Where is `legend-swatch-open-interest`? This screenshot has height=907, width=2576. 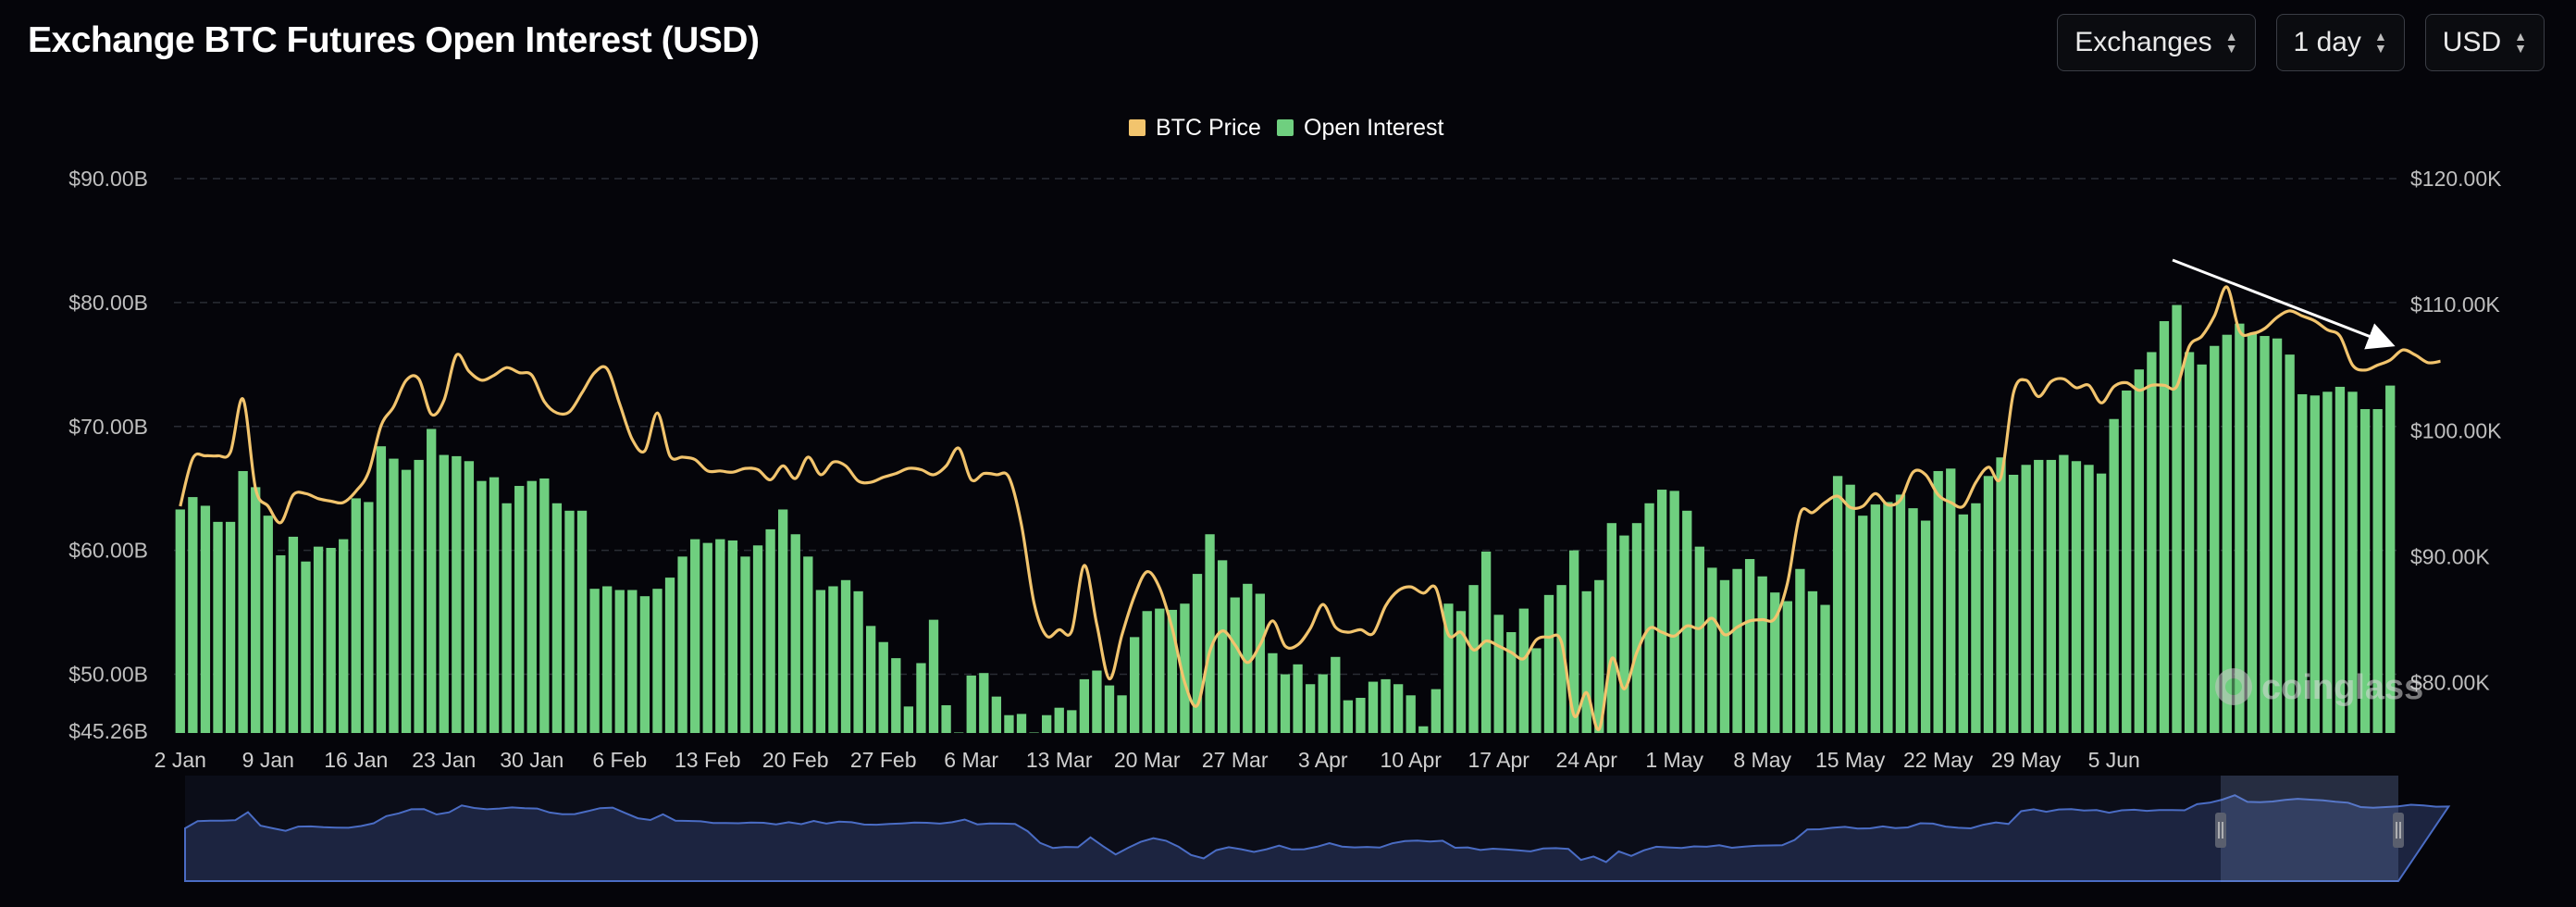 legend-swatch-open-interest is located at coordinates (1286, 128).